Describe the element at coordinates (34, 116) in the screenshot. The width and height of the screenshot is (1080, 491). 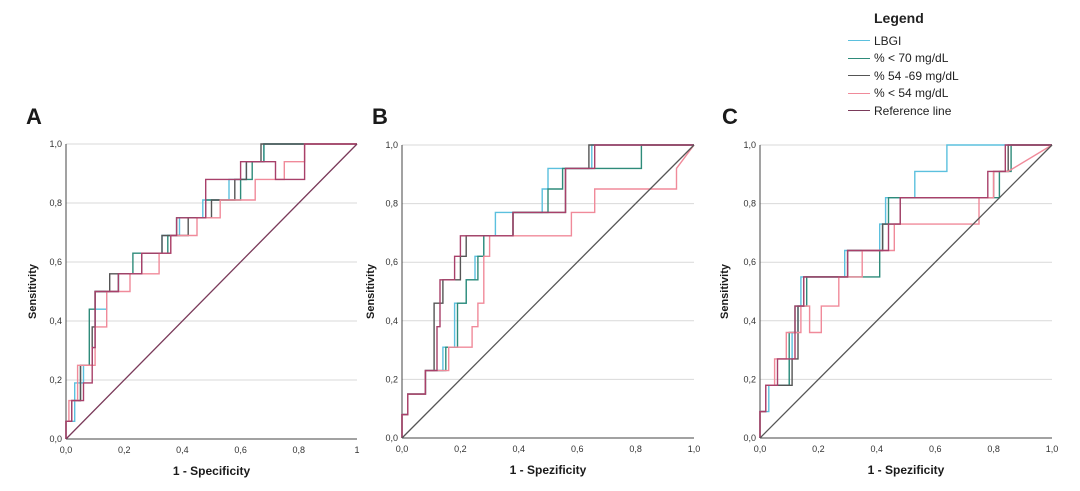
I see `panel-letter: A` at that location.